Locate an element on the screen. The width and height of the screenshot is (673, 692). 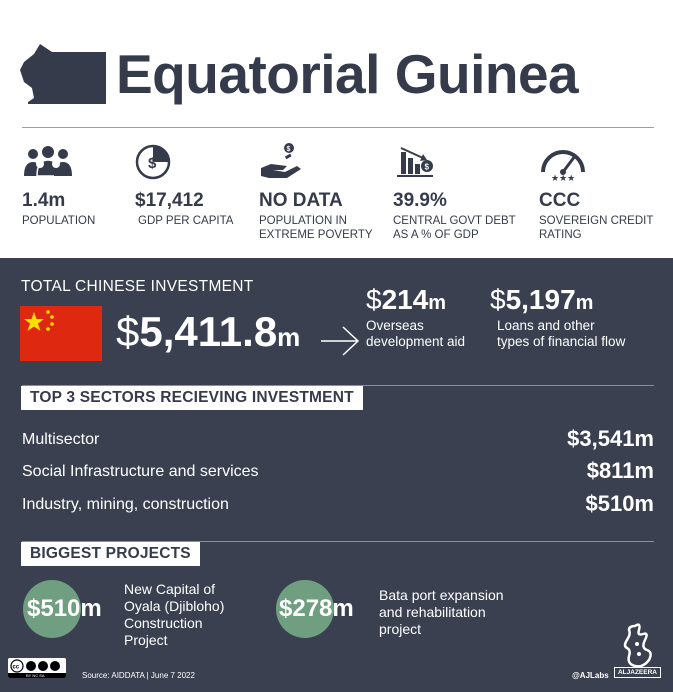
loans-number: 5,197 is located at coordinates (540, 299).